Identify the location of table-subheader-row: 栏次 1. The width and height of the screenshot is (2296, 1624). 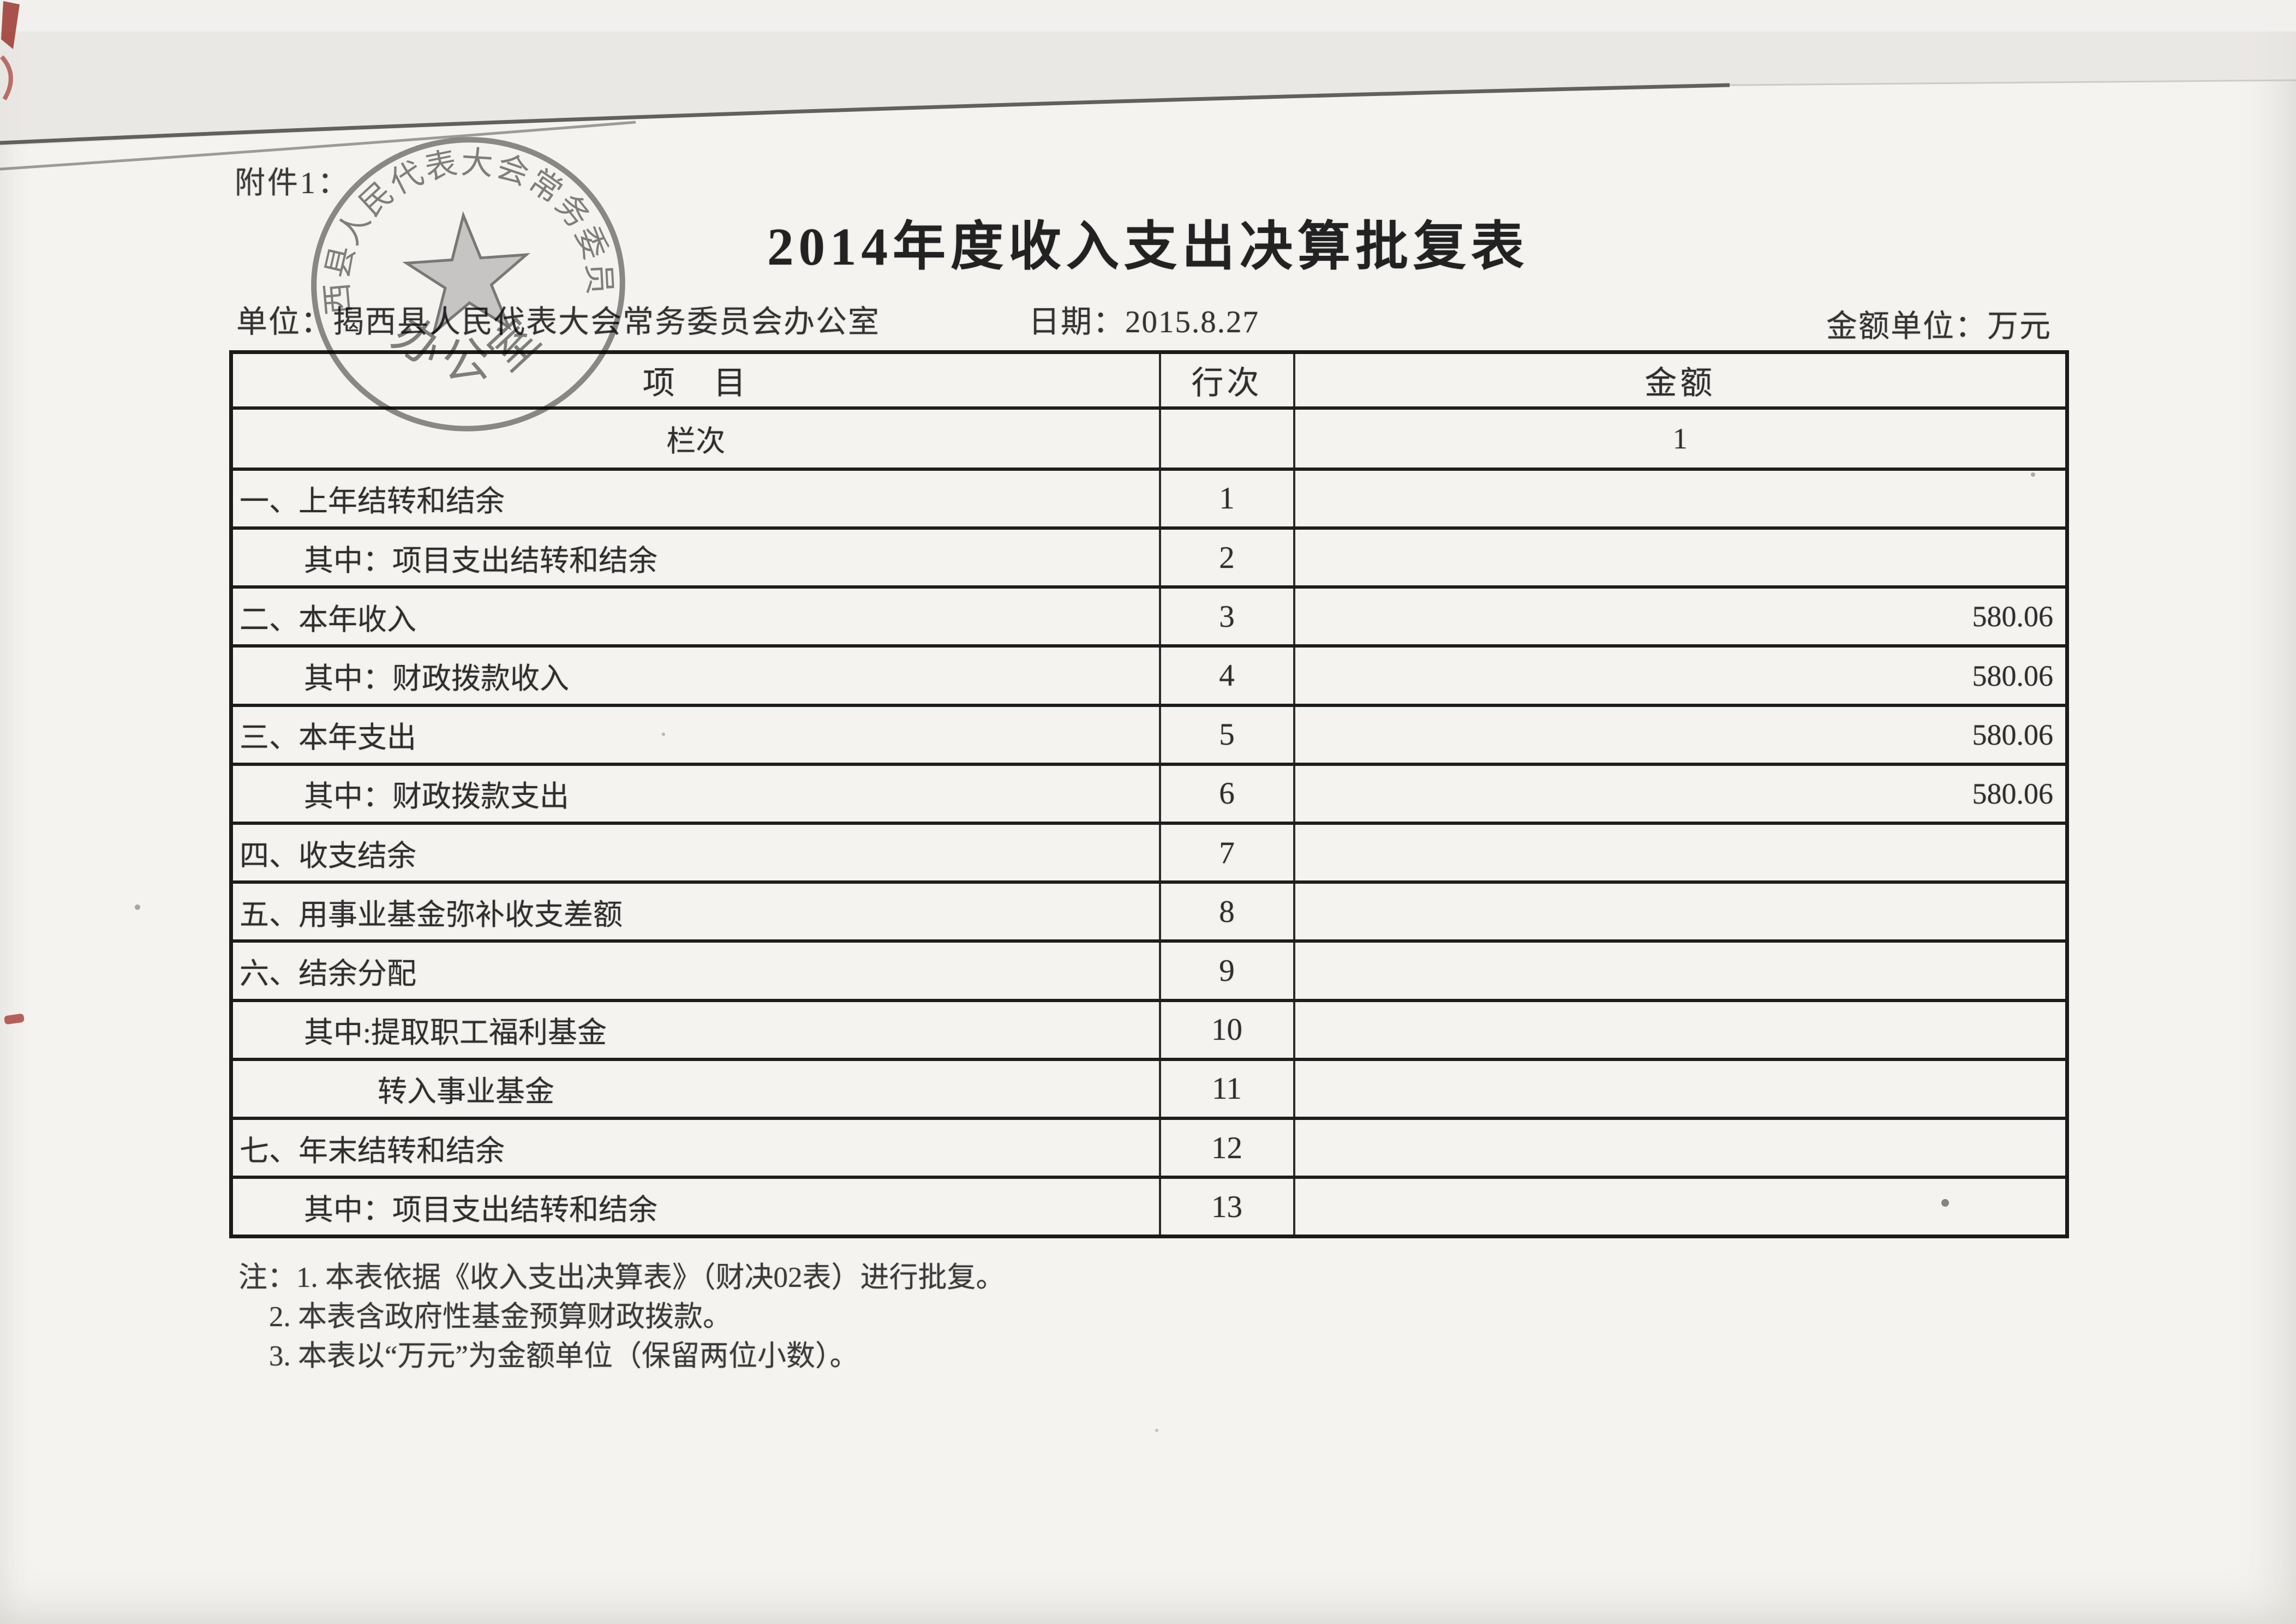
(1149, 438).